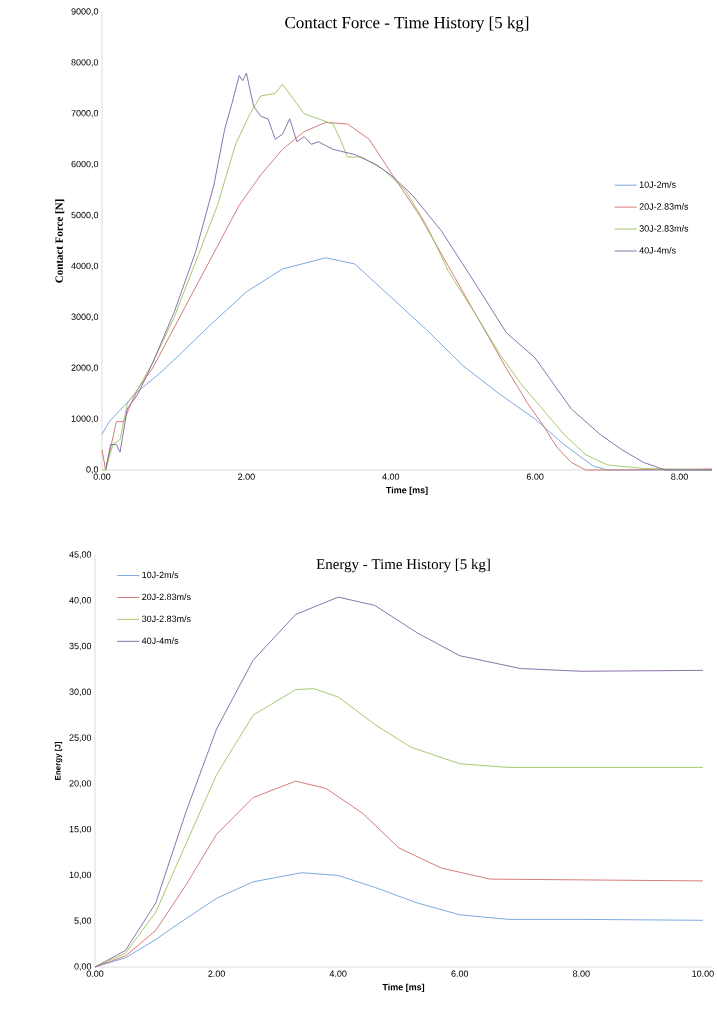 The height and width of the screenshot is (1023, 717). I want to click on x-tick-label: 10.00, so click(703, 973).